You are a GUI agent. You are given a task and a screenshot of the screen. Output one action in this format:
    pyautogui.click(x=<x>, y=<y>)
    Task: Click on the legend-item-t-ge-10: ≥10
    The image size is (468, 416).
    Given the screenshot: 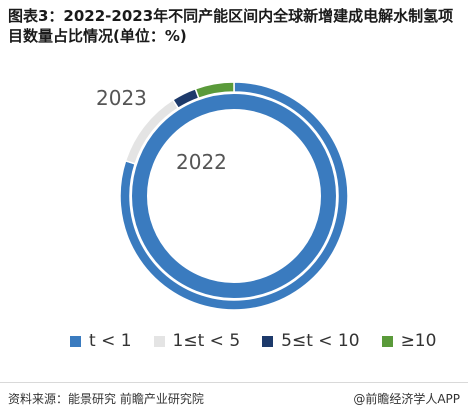 What is the action you would take?
    pyautogui.click(x=409, y=341)
    